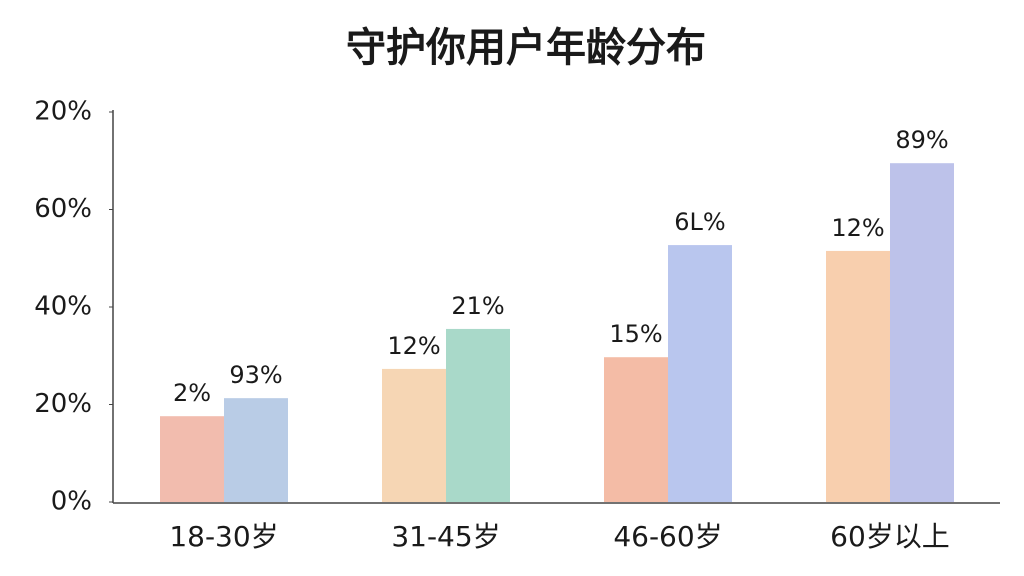 This screenshot has width=1024, height=576. I want to click on value-label: 6L%, so click(699, 222).